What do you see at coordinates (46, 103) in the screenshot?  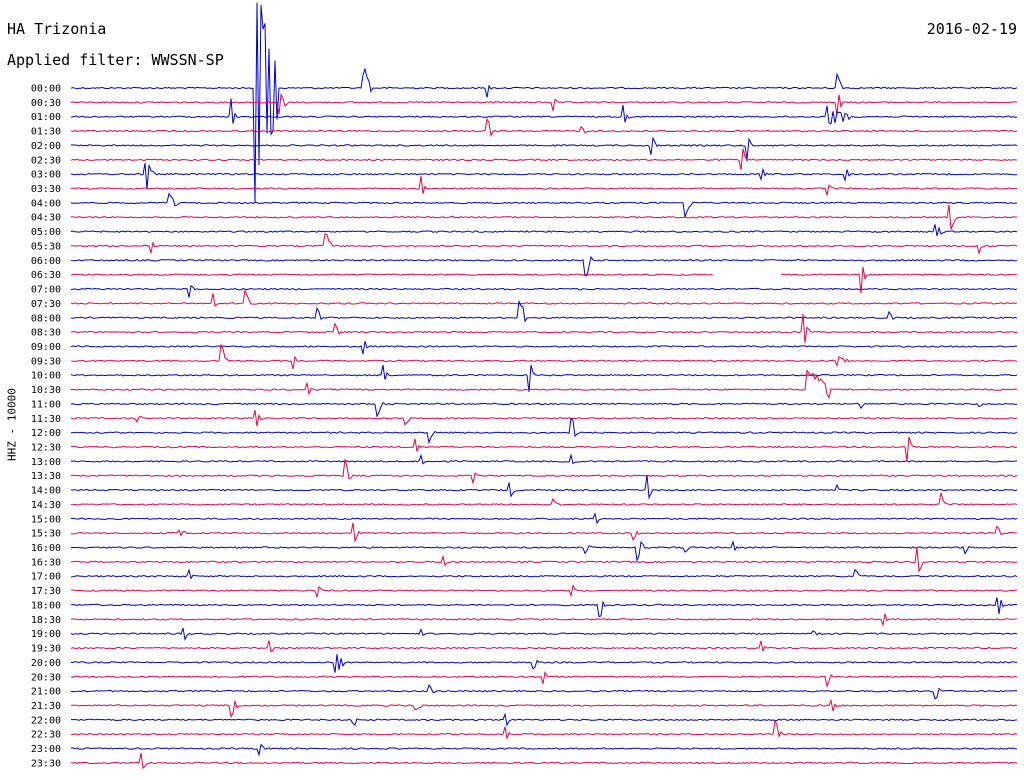 I see `time-label: 00:30` at bounding box center [46, 103].